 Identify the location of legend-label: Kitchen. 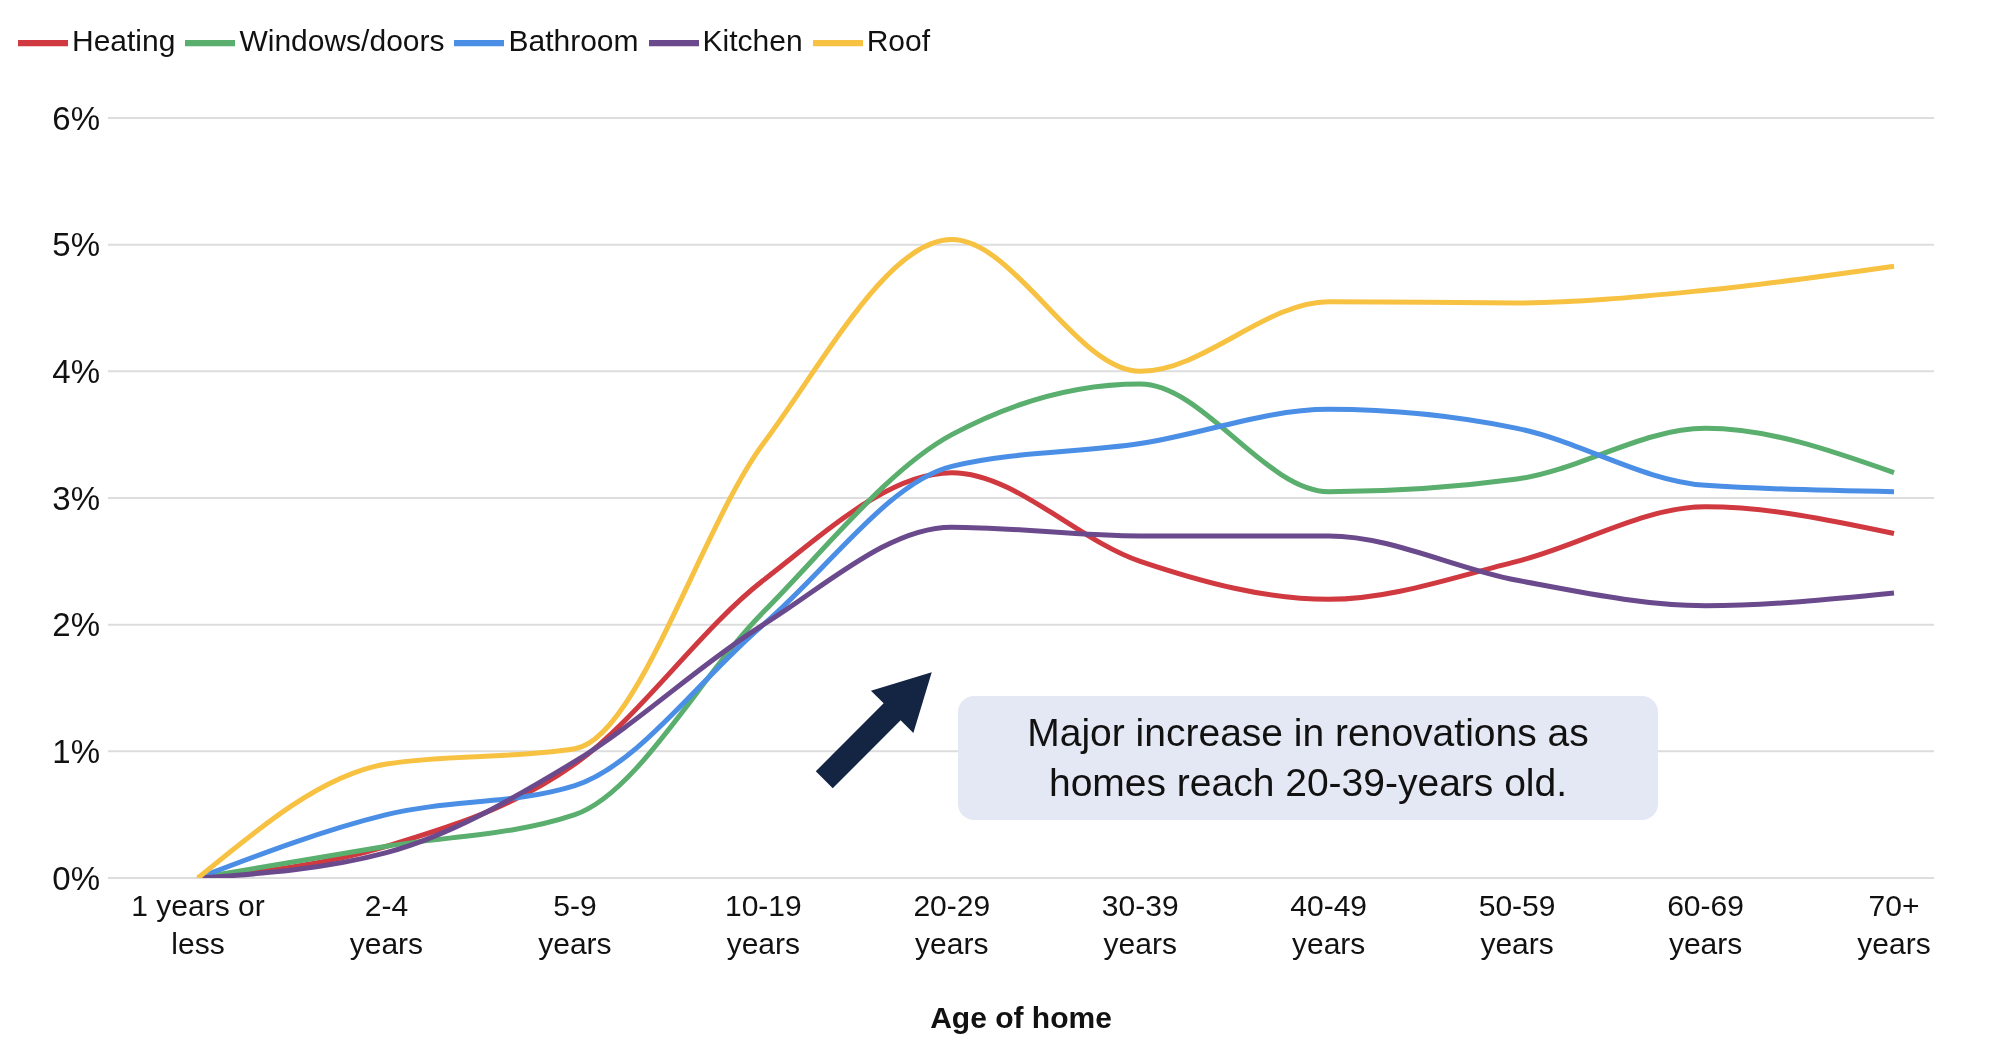
(752, 40).